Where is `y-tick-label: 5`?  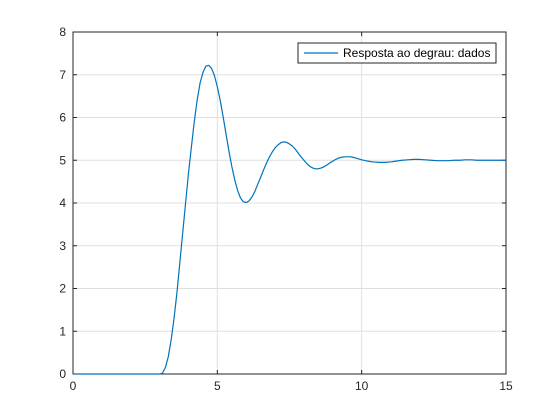 y-tick-label: 5 is located at coordinates (62, 160).